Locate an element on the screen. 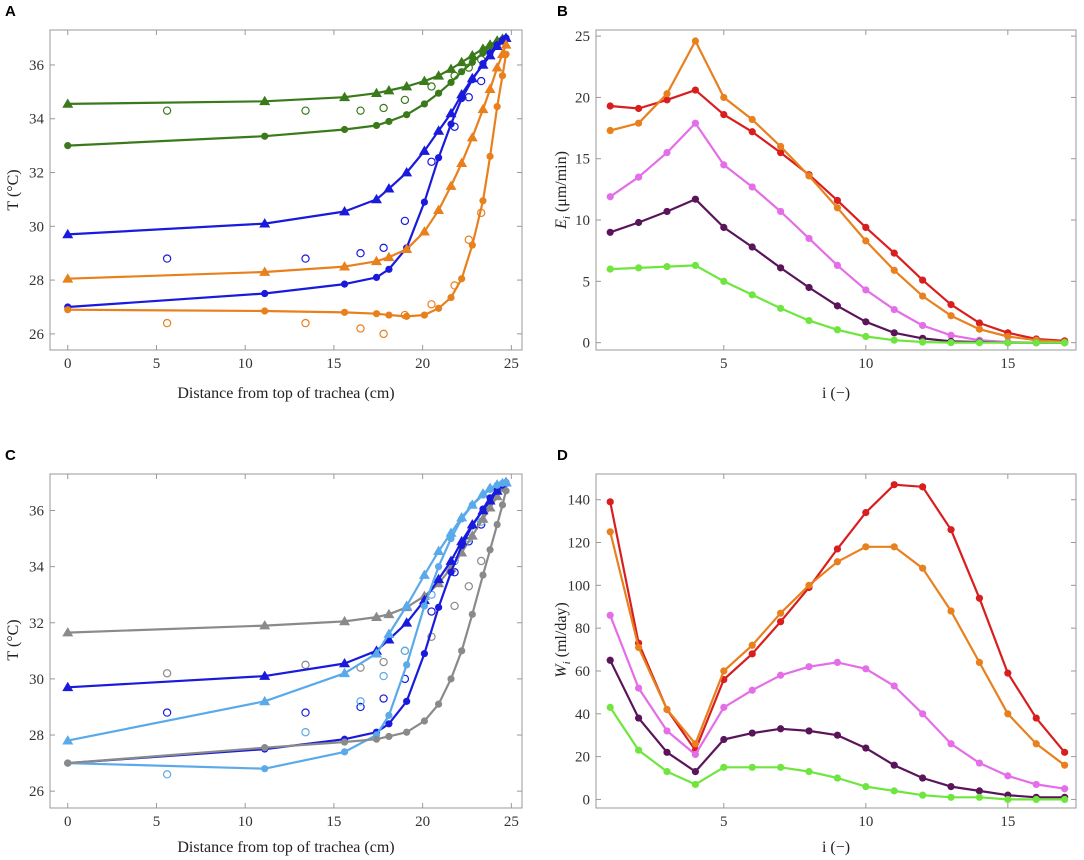  series-line-orange-circles is located at coordinates (287, 186).